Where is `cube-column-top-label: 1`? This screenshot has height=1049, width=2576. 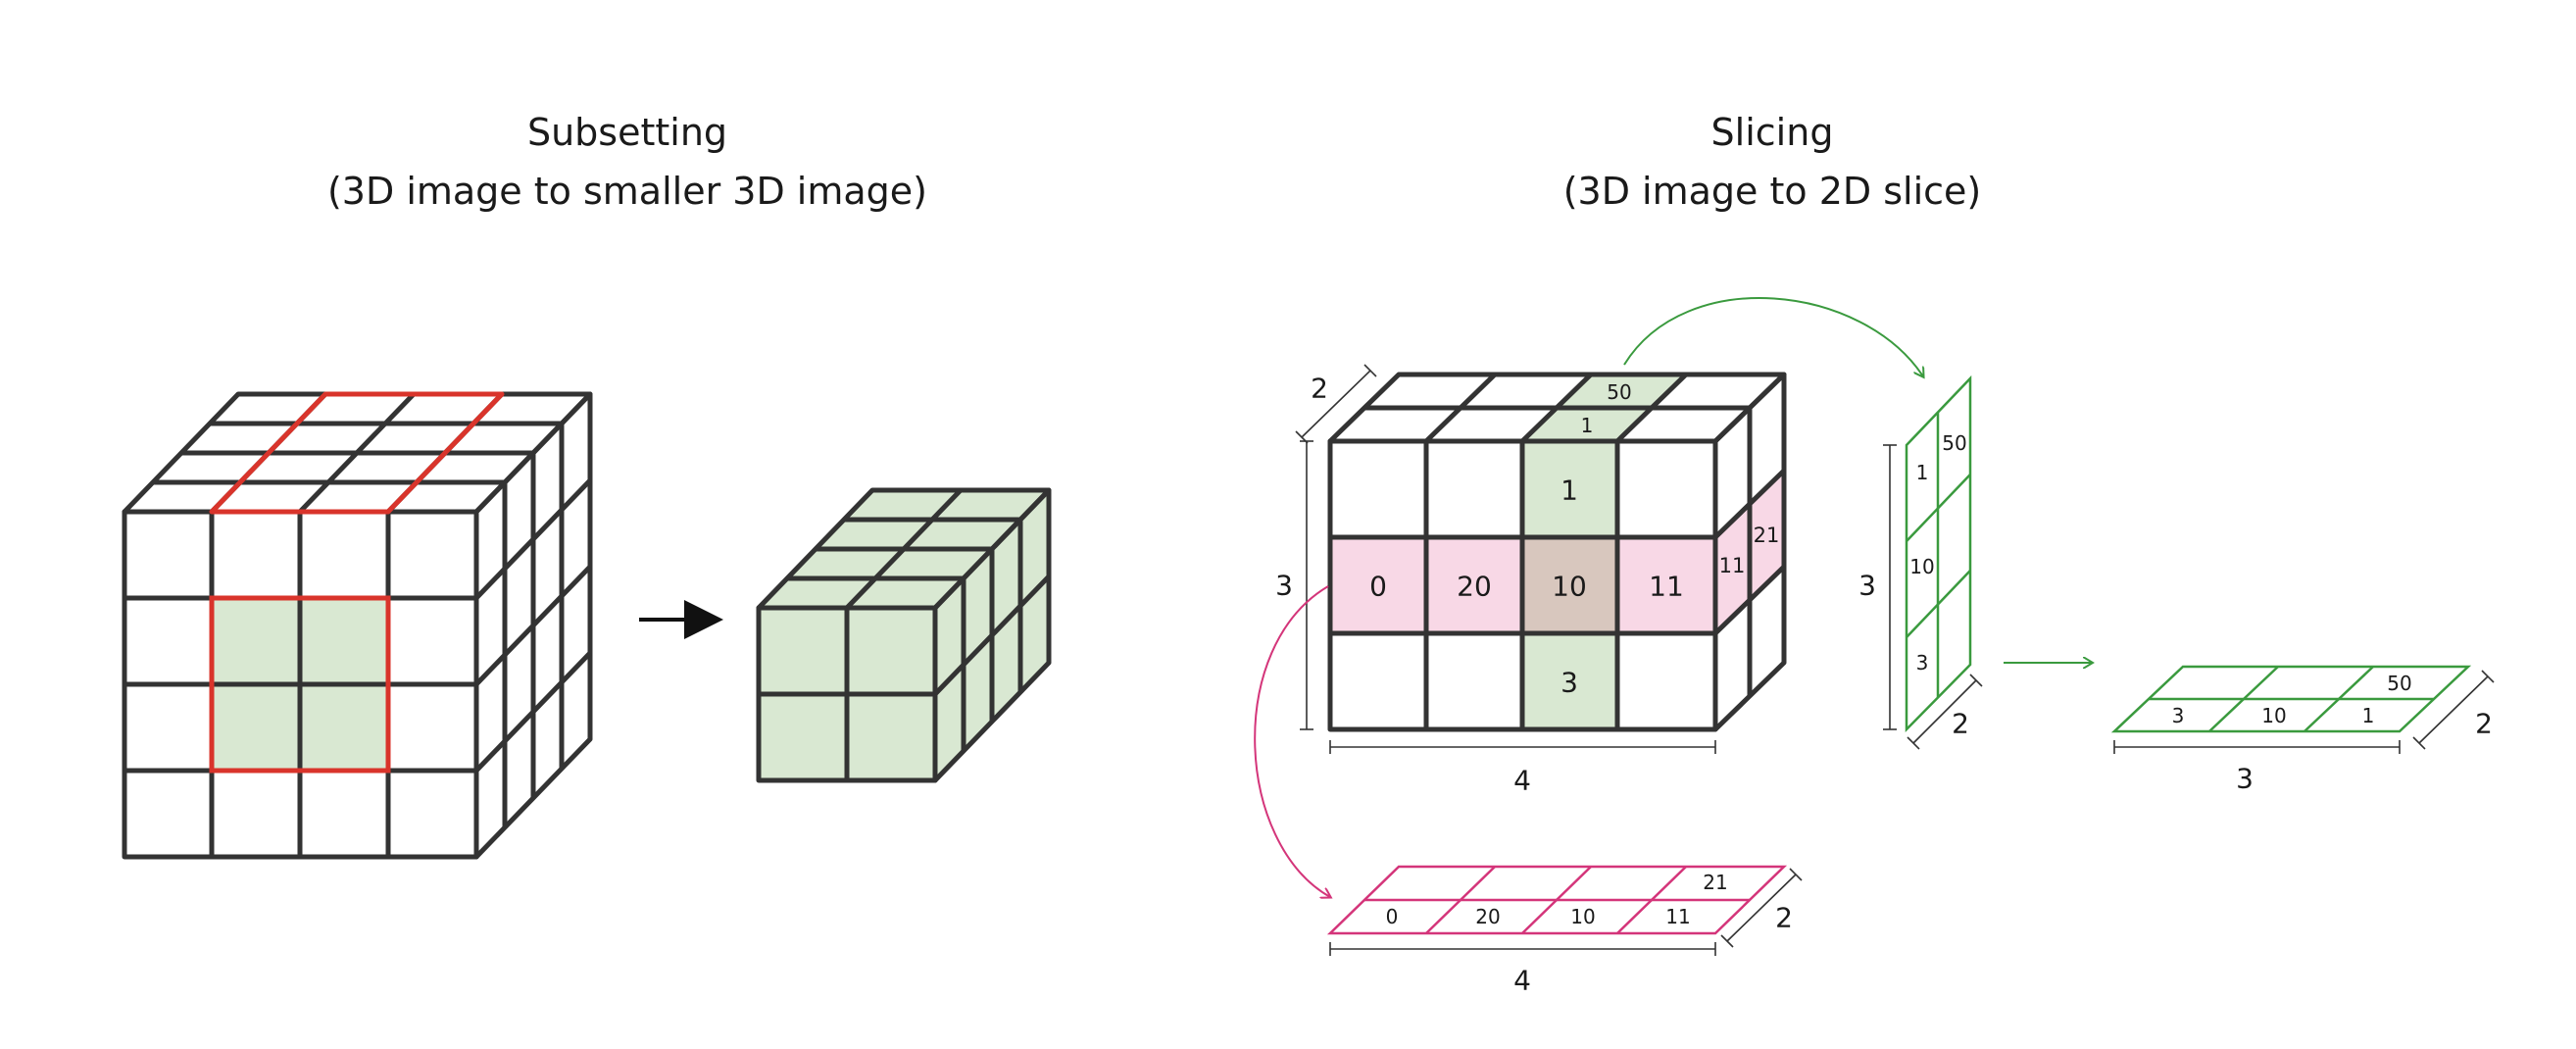 cube-column-top-label: 1 is located at coordinates (1569, 491).